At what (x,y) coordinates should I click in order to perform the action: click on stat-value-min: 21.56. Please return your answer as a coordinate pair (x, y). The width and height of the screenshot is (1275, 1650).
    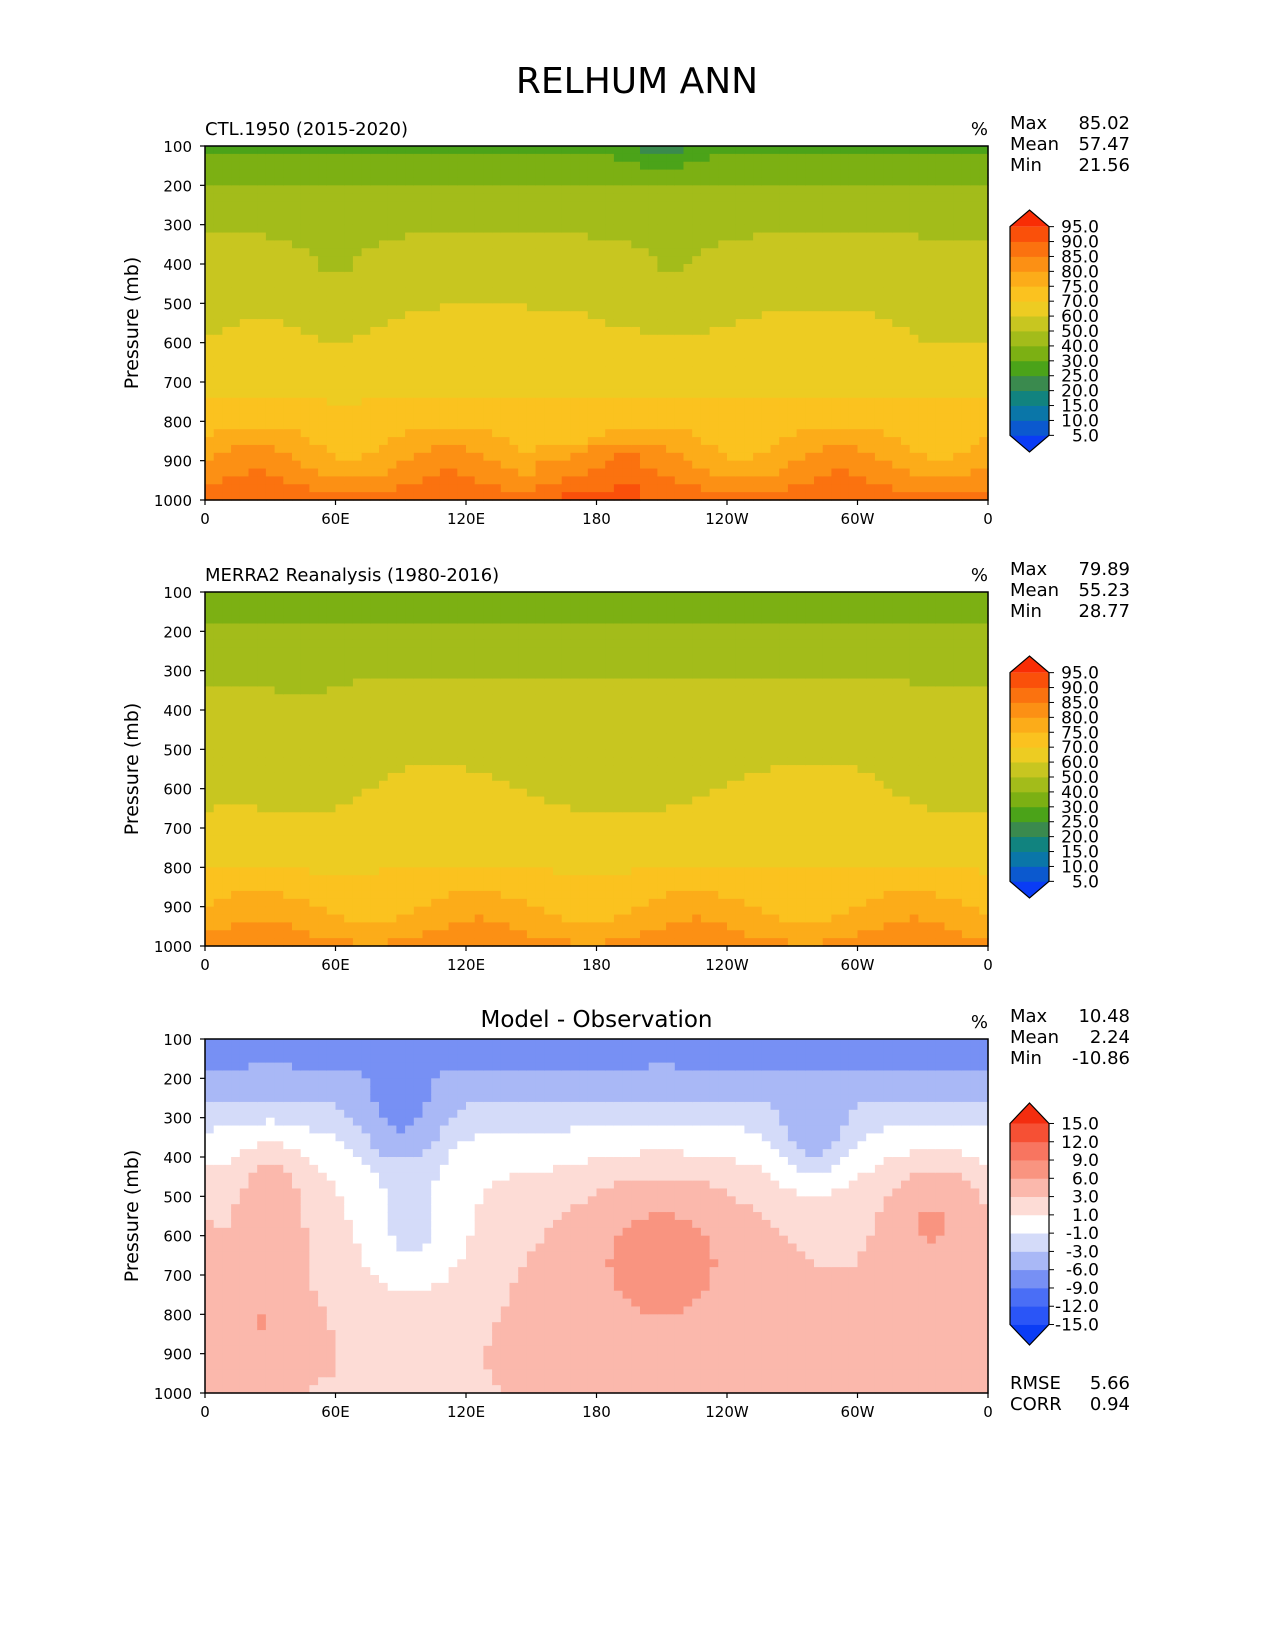
    Looking at the image, I should click on (1104, 165).